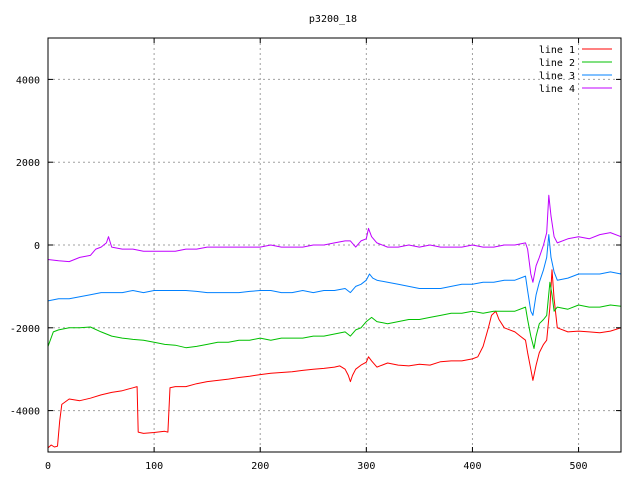 Image resolution: width=640 pixels, height=480 pixels. Describe the element at coordinates (48, 466) in the screenshot. I see `x-tick-label: 0` at that location.